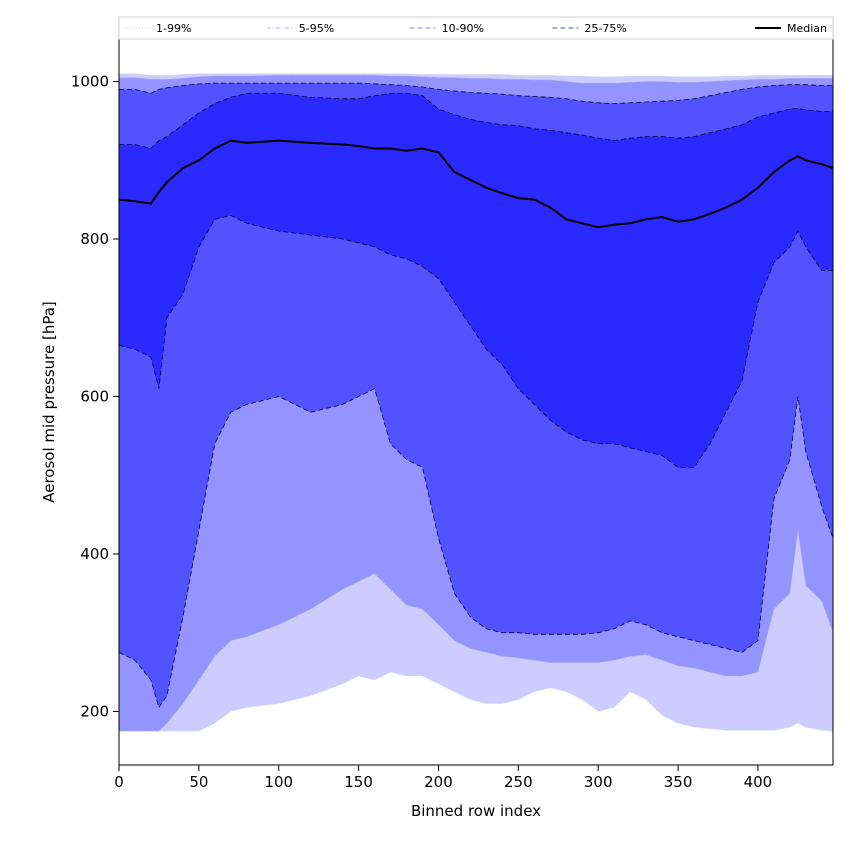 This screenshot has height=854, width=850. I want to click on x-tick-label-250: 250, so click(518, 782).